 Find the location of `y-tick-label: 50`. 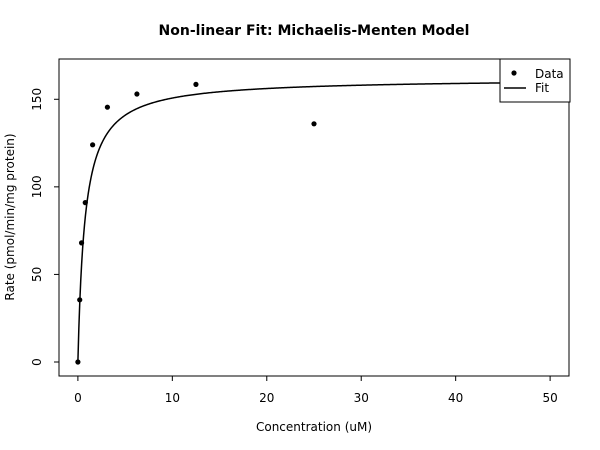

y-tick-label: 50 is located at coordinates (37, 274).